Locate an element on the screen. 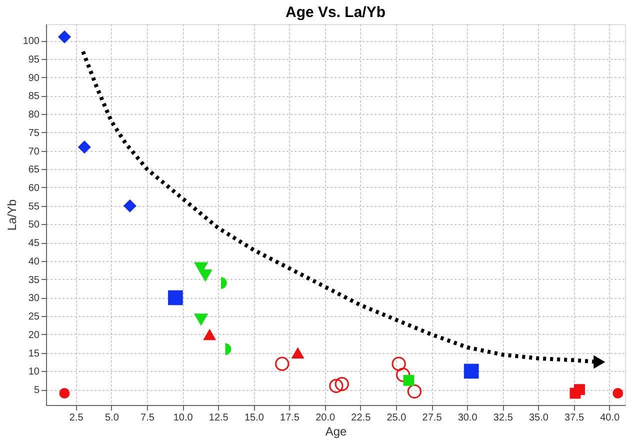  y-tick-label: 60 is located at coordinates (34, 188).